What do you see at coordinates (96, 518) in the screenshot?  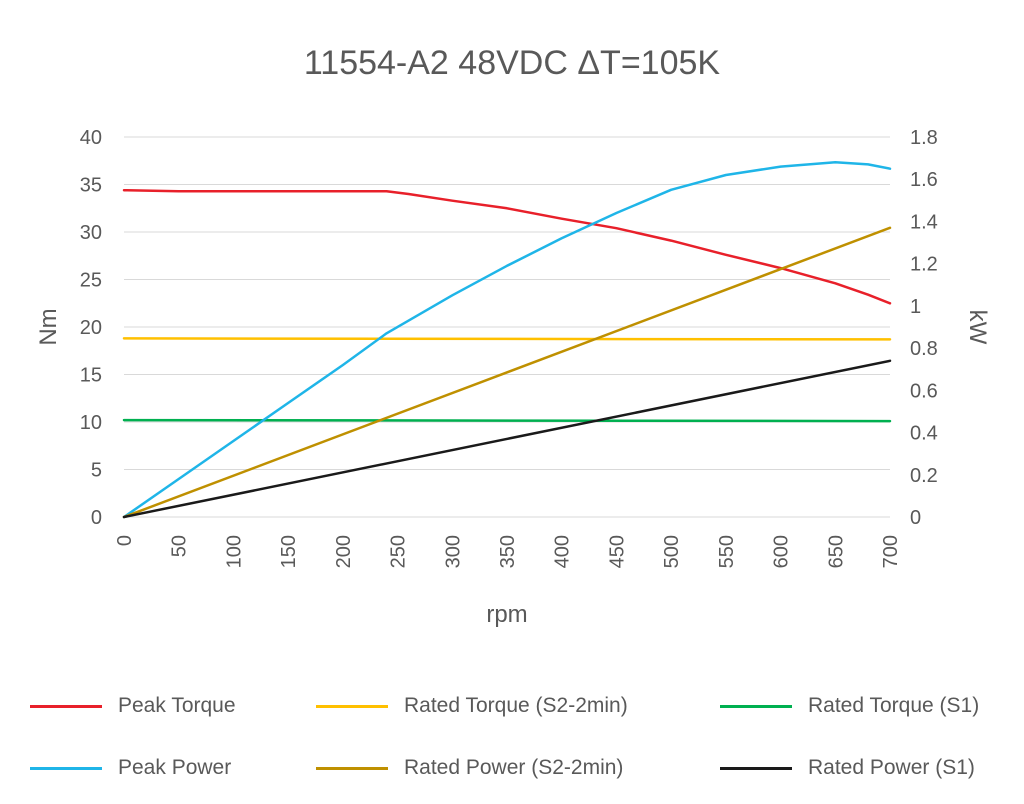 I see `y-left-tick-label: 0` at bounding box center [96, 518].